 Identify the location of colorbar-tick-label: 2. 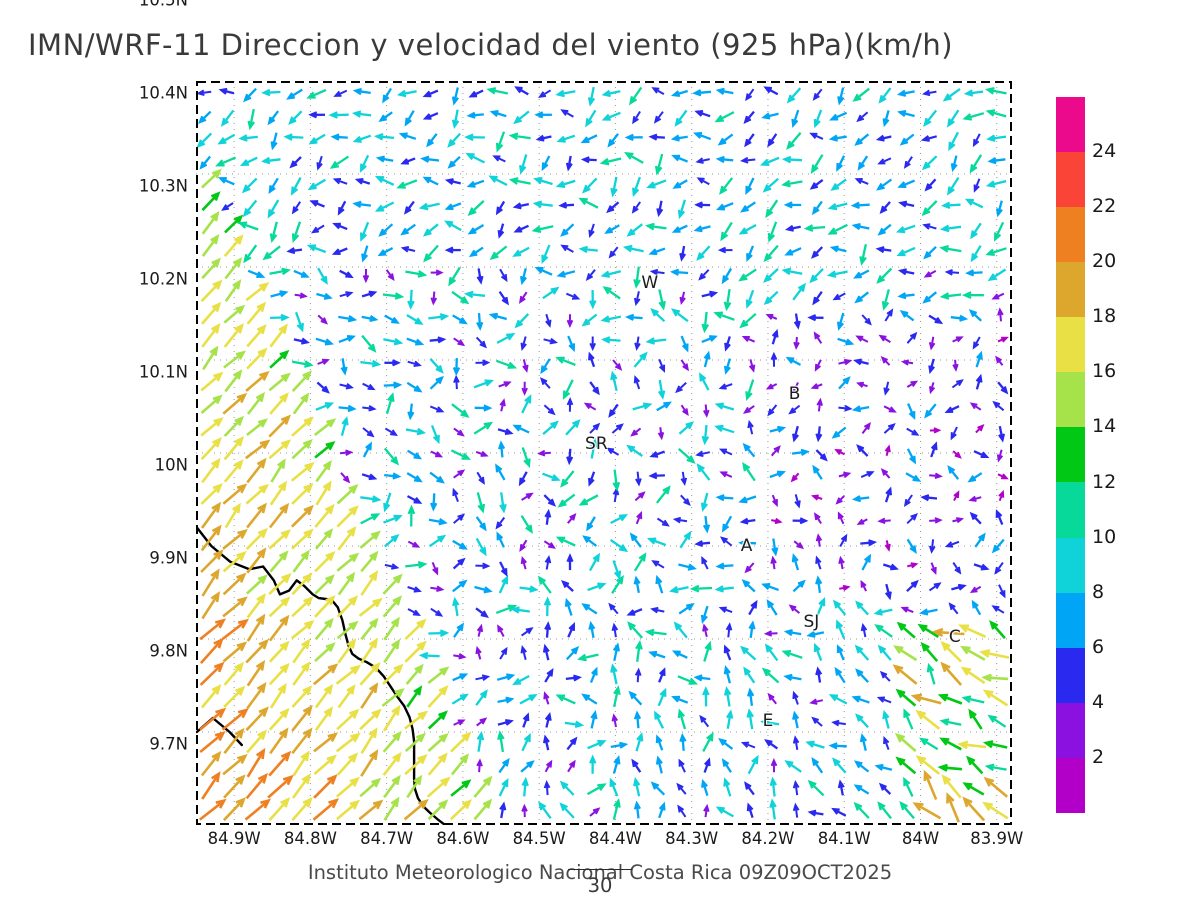
(1098, 756).